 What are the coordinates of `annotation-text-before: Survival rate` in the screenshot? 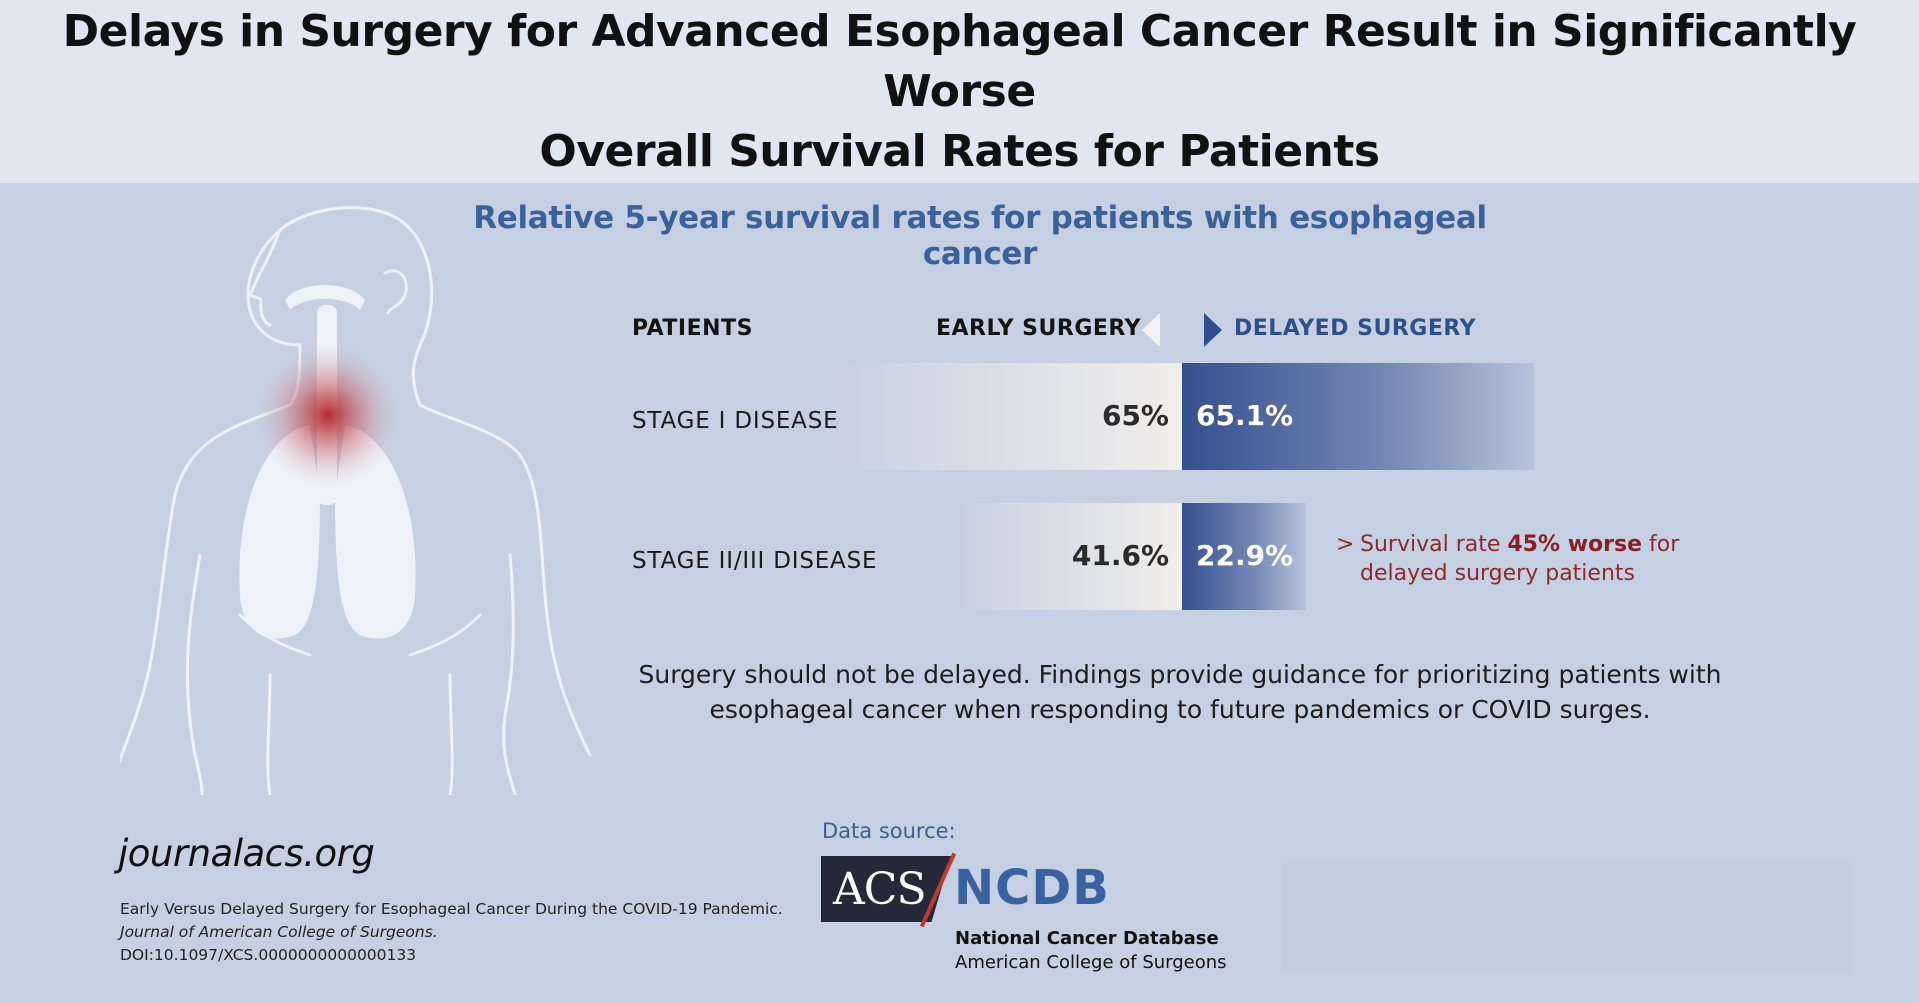 It's located at (1434, 544).